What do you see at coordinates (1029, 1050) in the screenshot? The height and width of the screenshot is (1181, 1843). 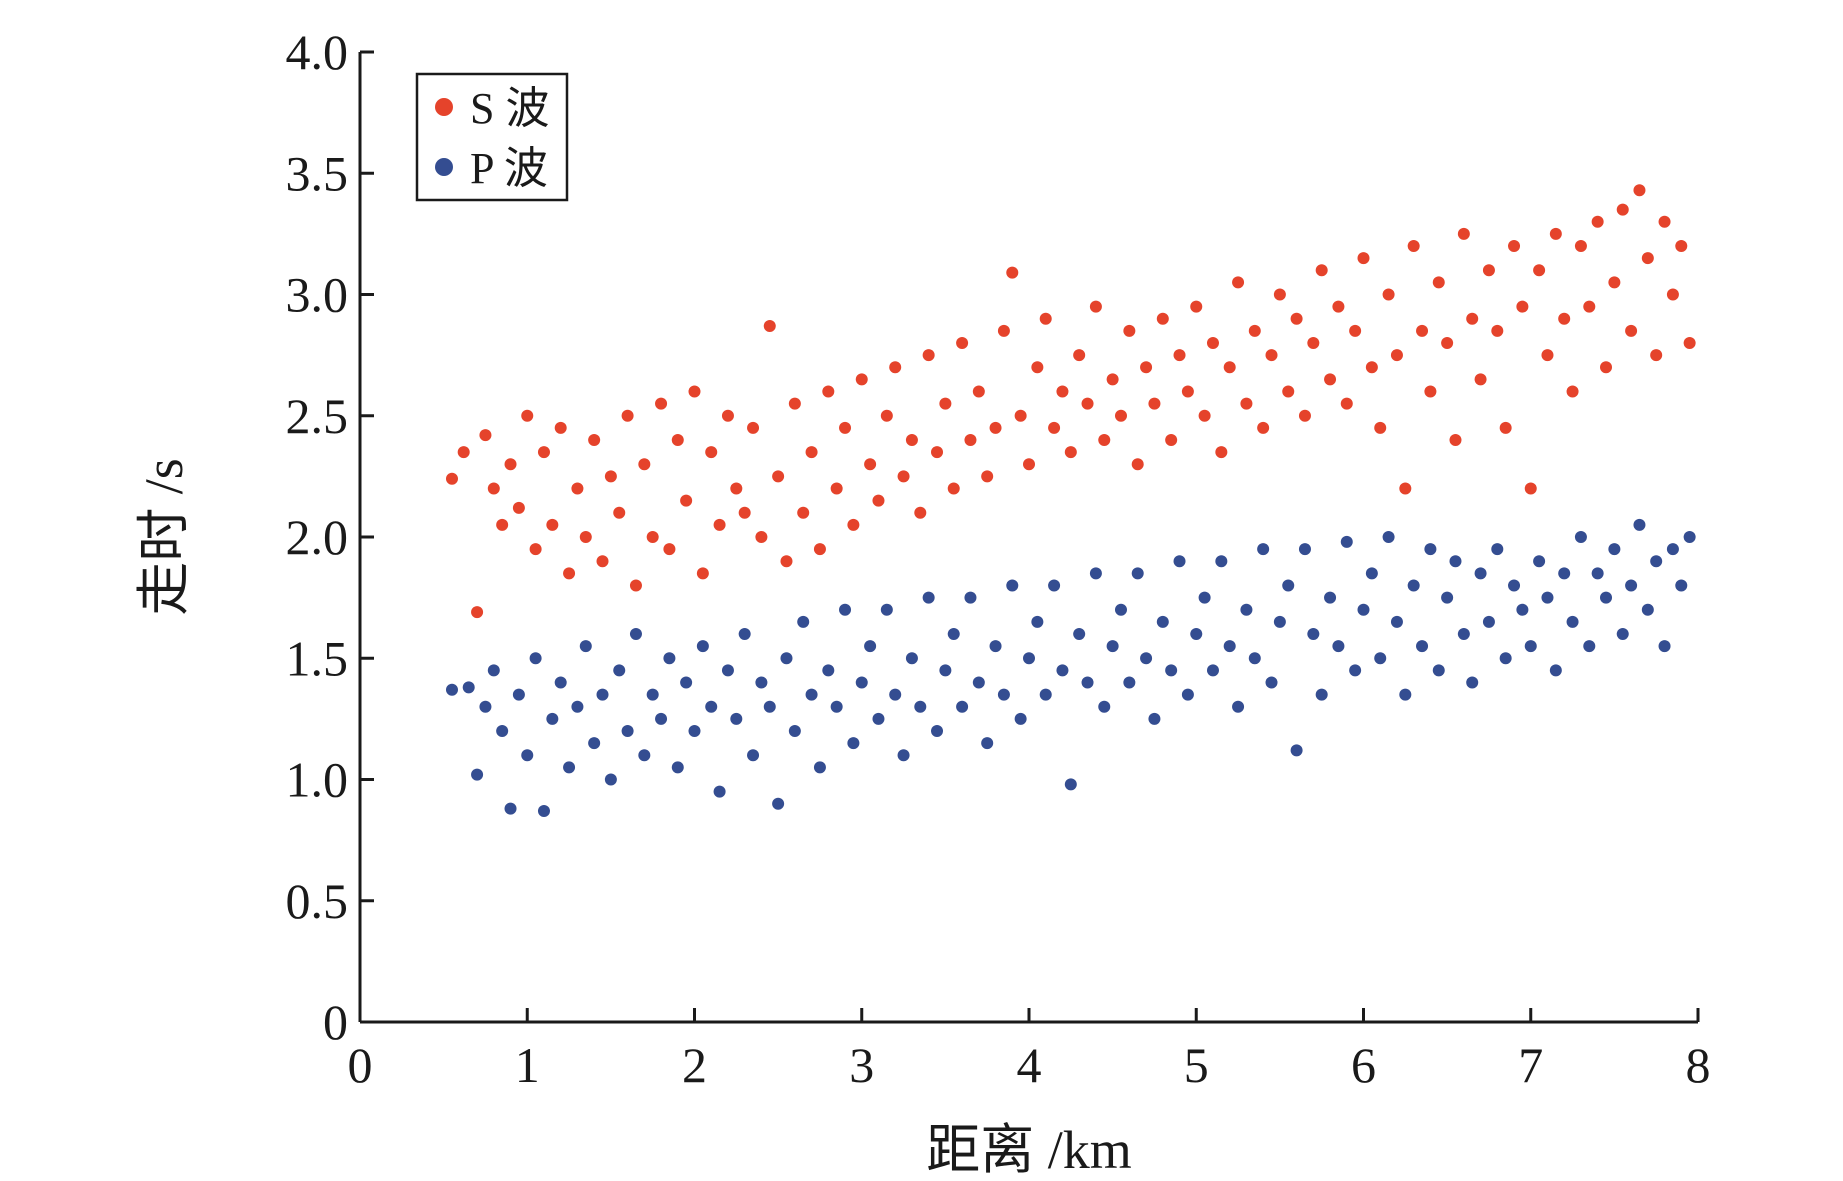 I see `x-axis-ticks: 0 1 2 3 4 5 6 7 8` at bounding box center [1029, 1050].